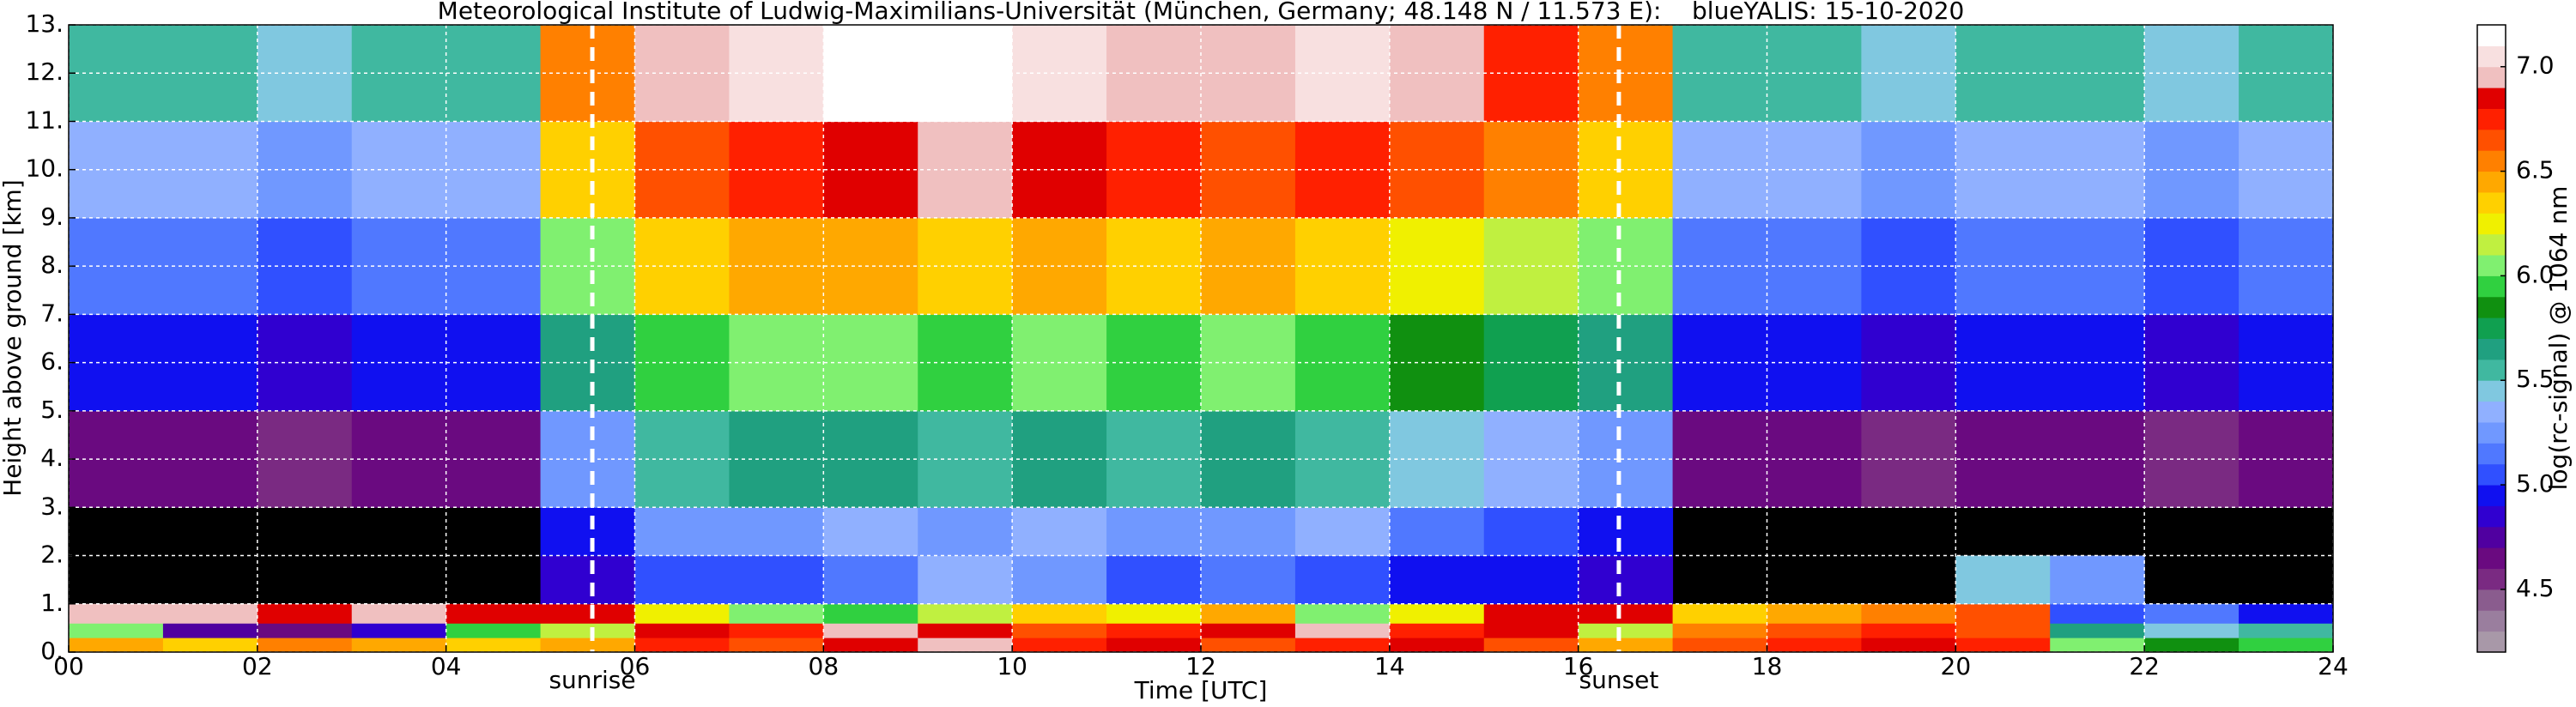 The height and width of the screenshot is (707, 2576). What do you see at coordinates (635, 666) in the screenshot?
I see `x-tick-label: 06` at bounding box center [635, 666].